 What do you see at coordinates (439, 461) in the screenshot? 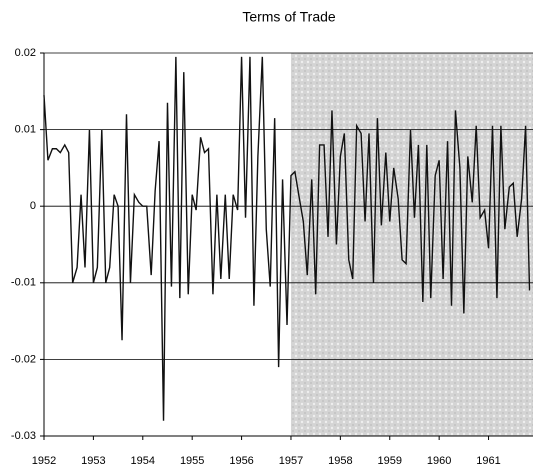
I see `x-tick-label: 1960` at bounding box center [439, 461].